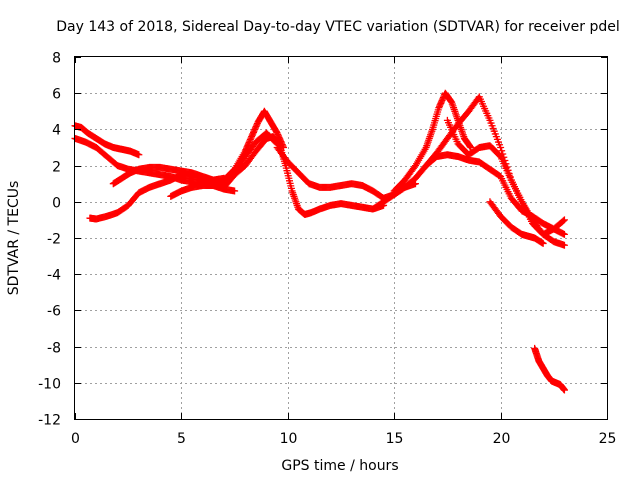 This screenshot has width=640, height=480. Describe the element at coordinates (608, 439) in the screenshot. I see `x-tick-label: 25` at that location.